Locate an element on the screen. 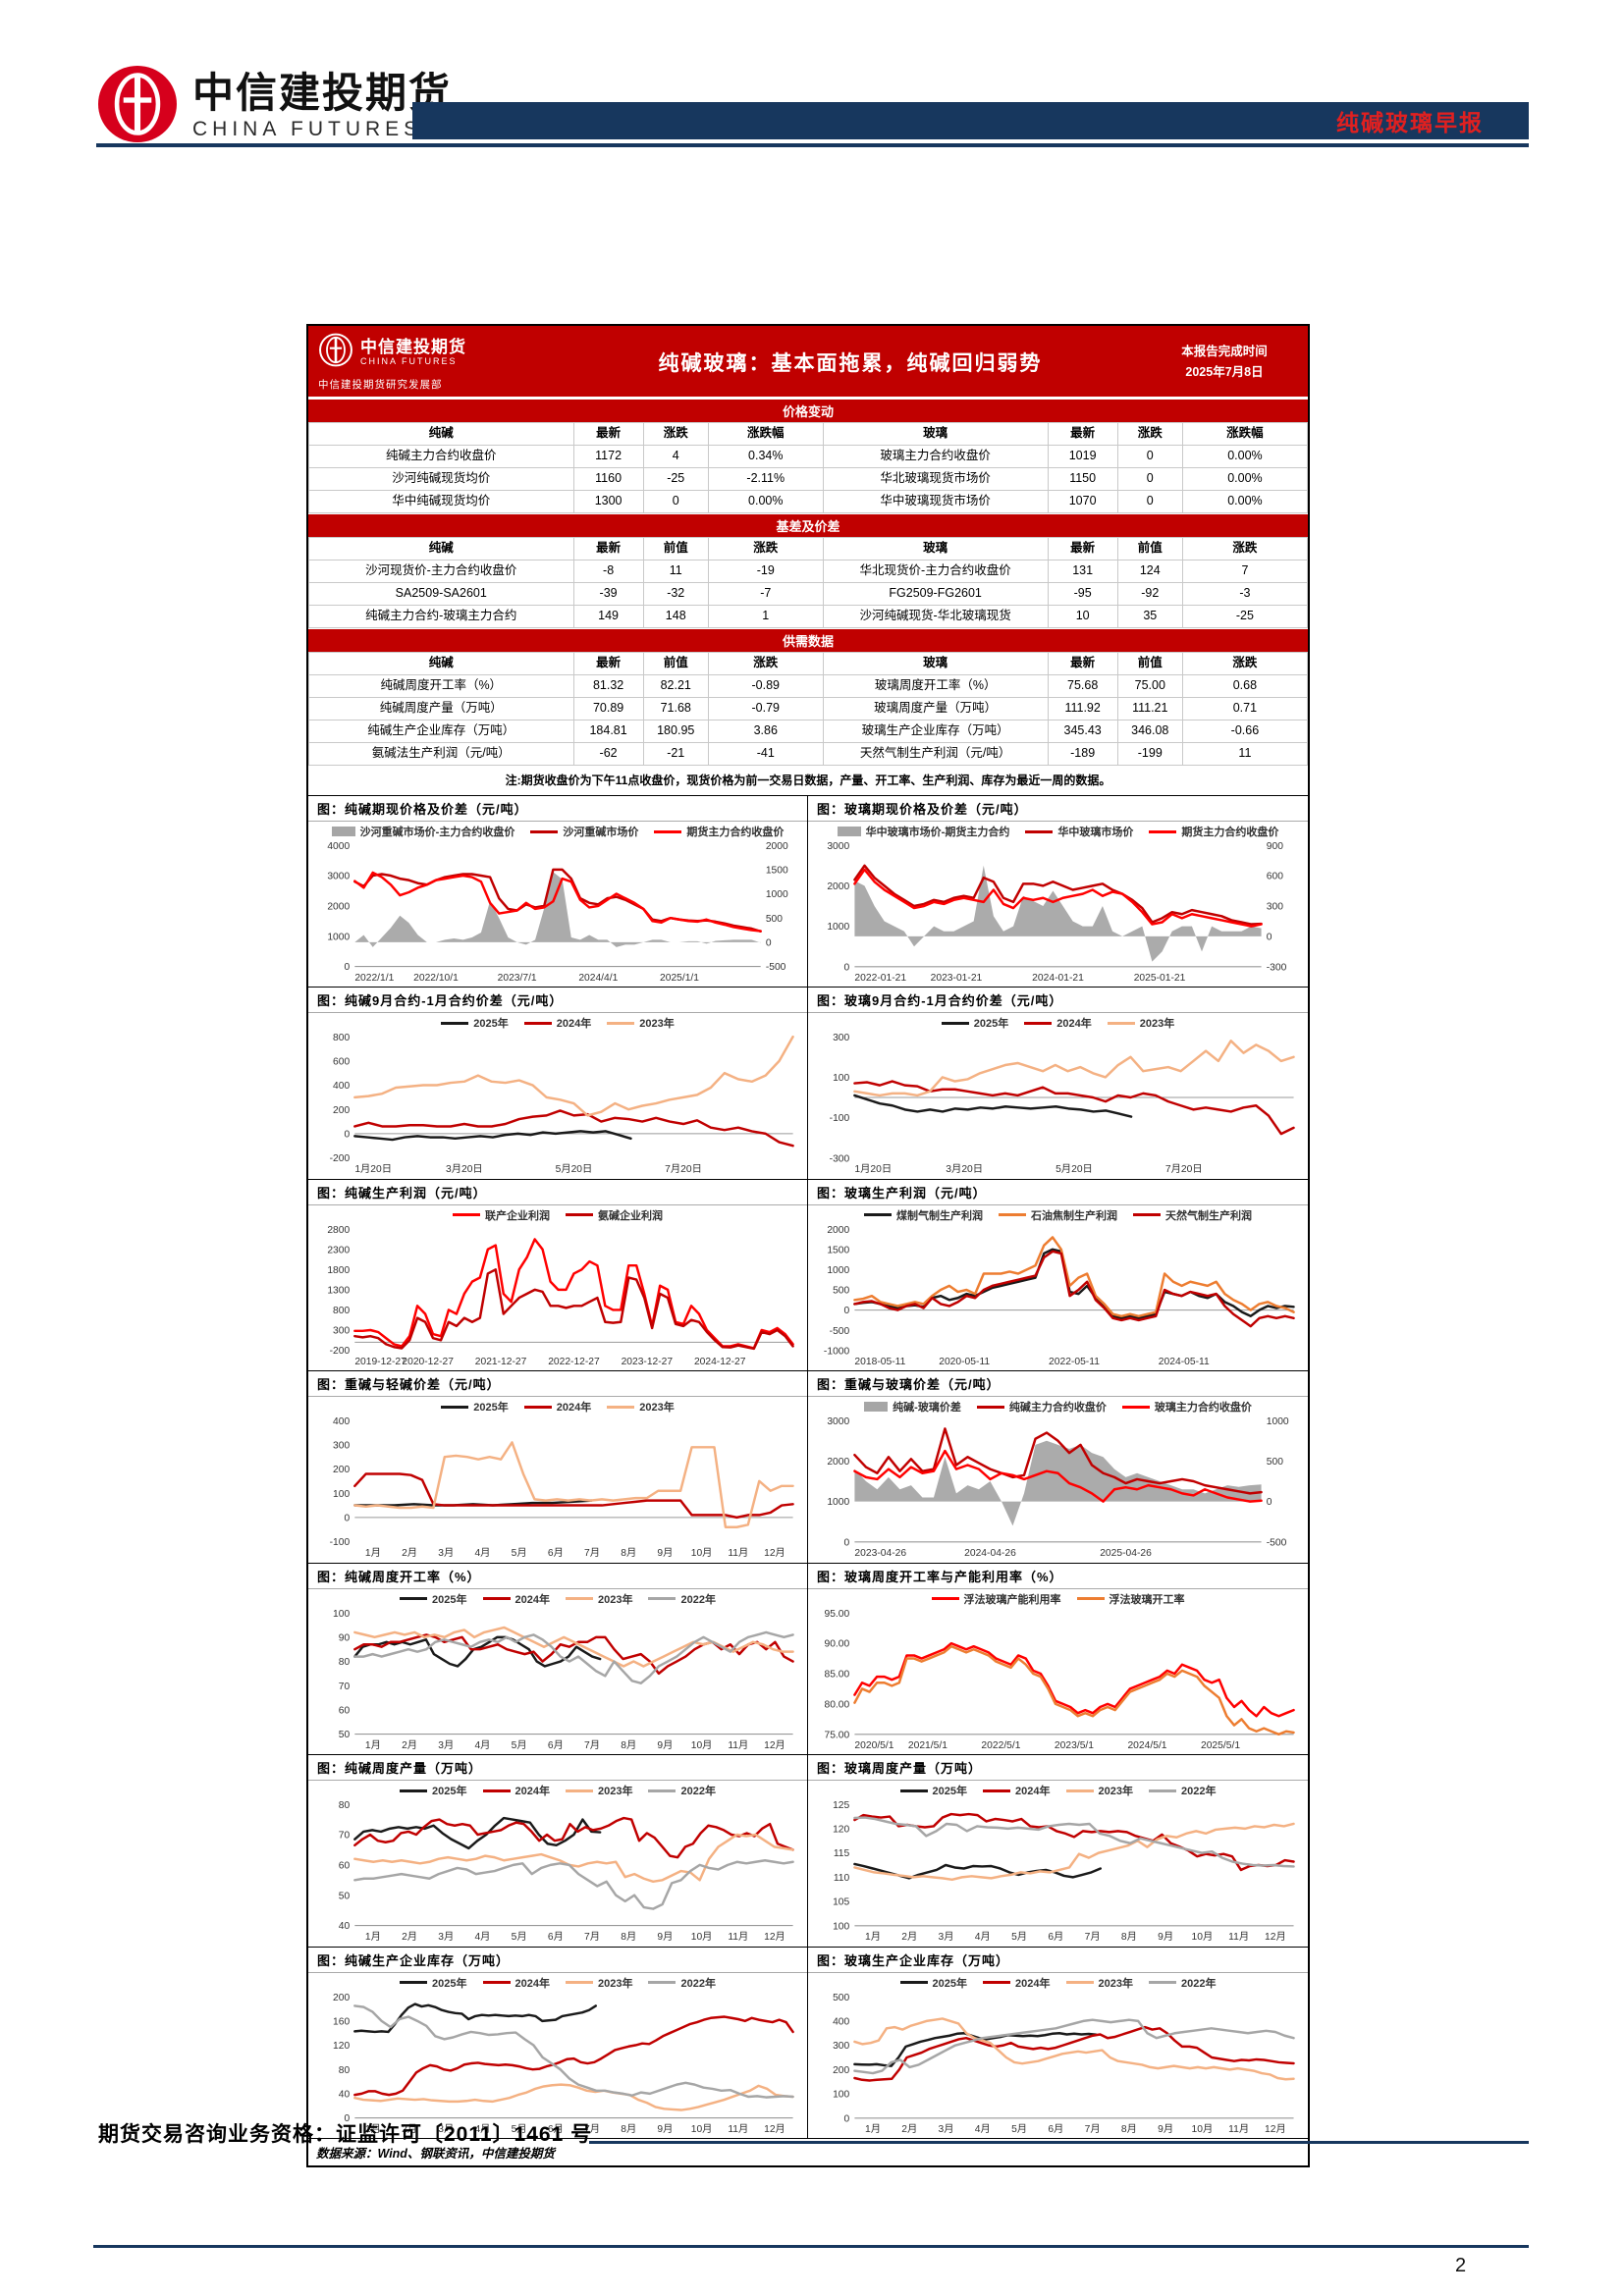 This screenshot has height=2296, width=1624. chart-legend: 沙河重碱市场价-主力合约收盘价 沙河重碱市场价 期货主力合约收盘价 is located at coordinates (557, 831).